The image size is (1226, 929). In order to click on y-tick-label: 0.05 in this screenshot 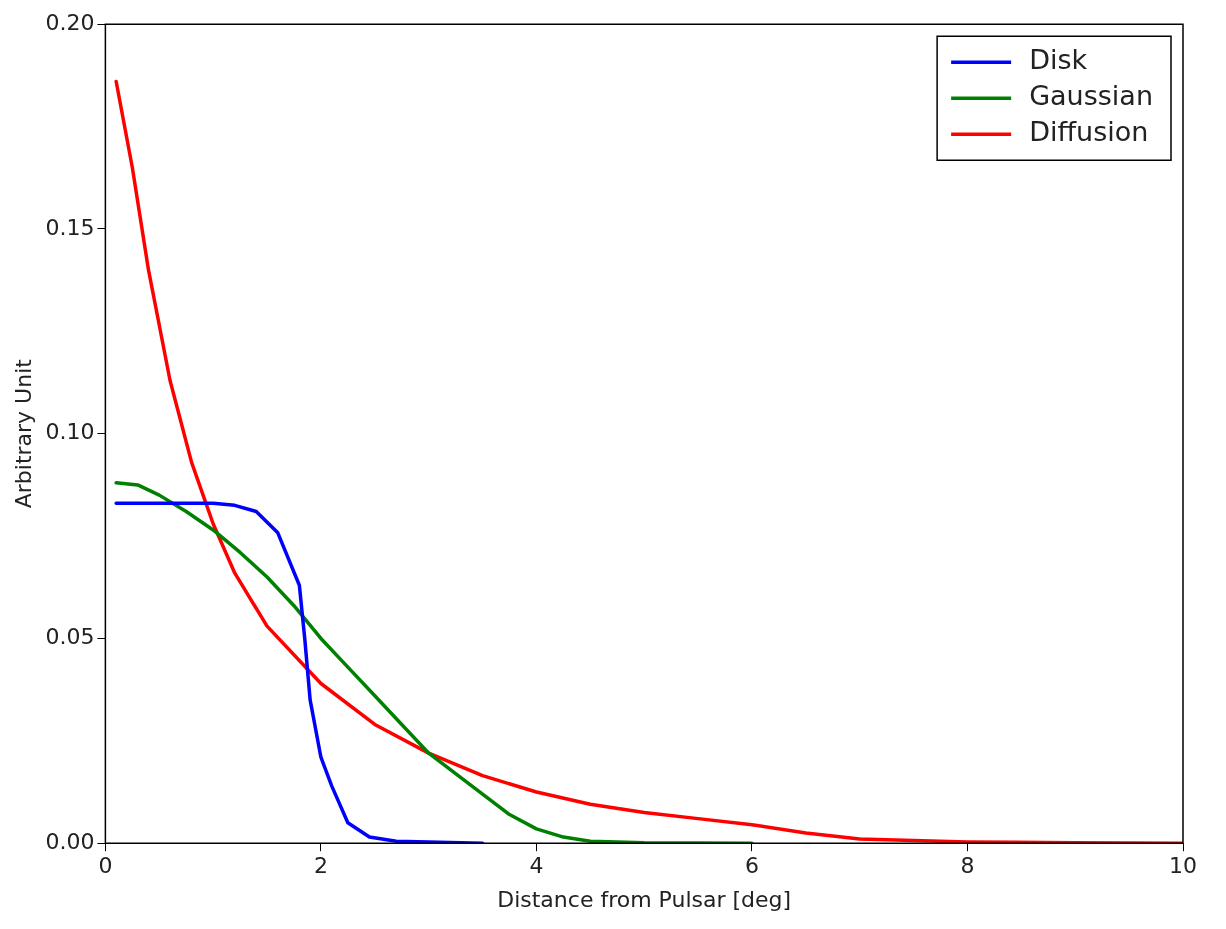, I will do `click(70, 637)`.